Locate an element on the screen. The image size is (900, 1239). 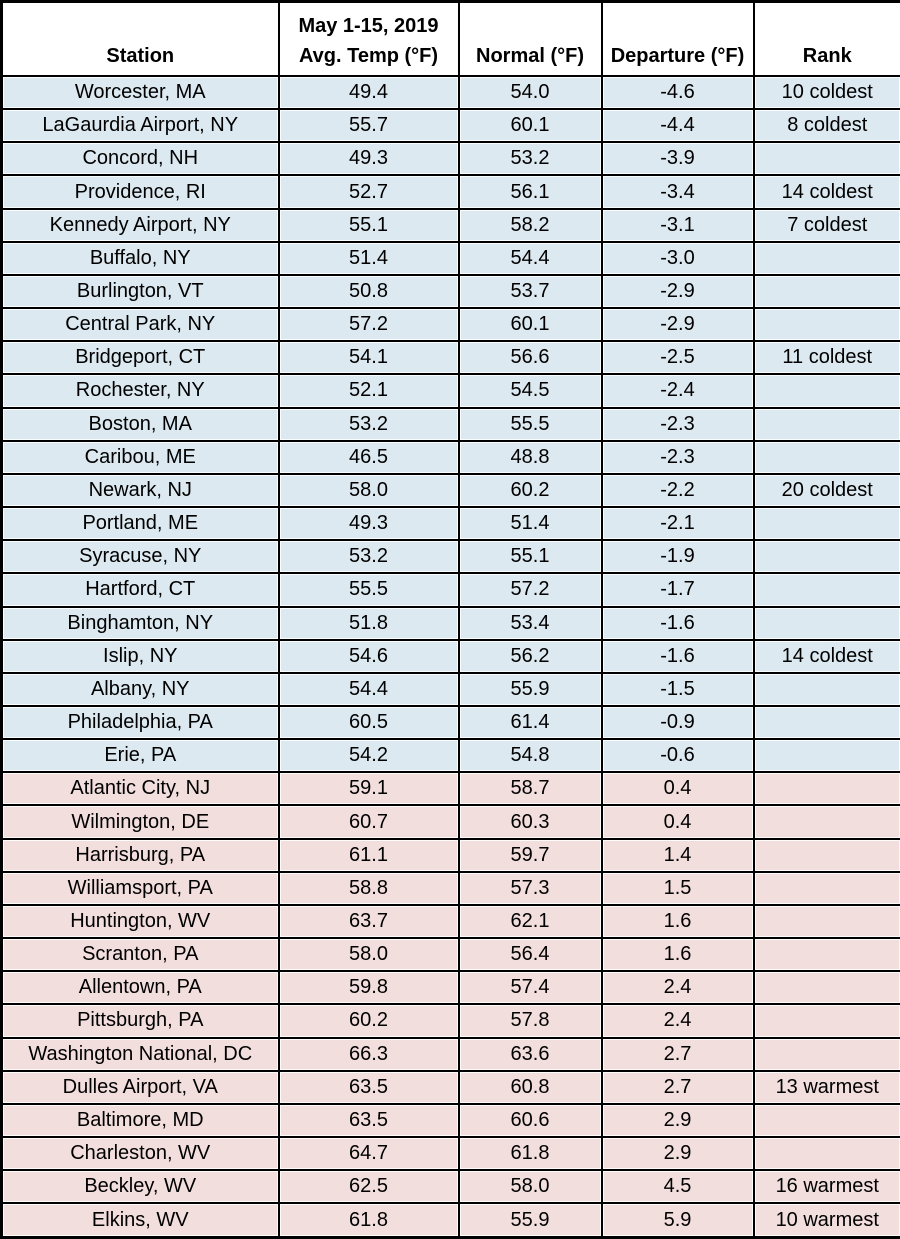
cell-normal: 60.8 is located at coordinates (530, 1087).